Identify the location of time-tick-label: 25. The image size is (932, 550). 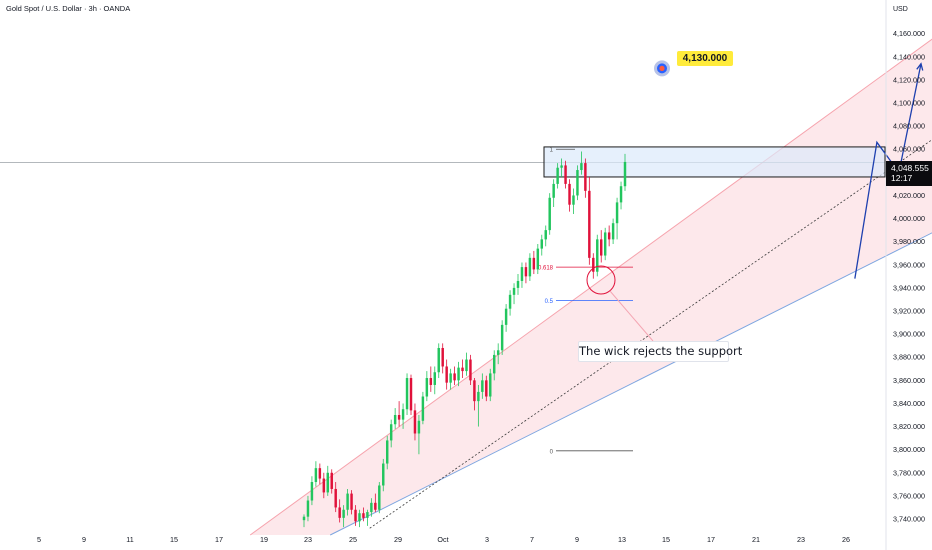
(353, 539).